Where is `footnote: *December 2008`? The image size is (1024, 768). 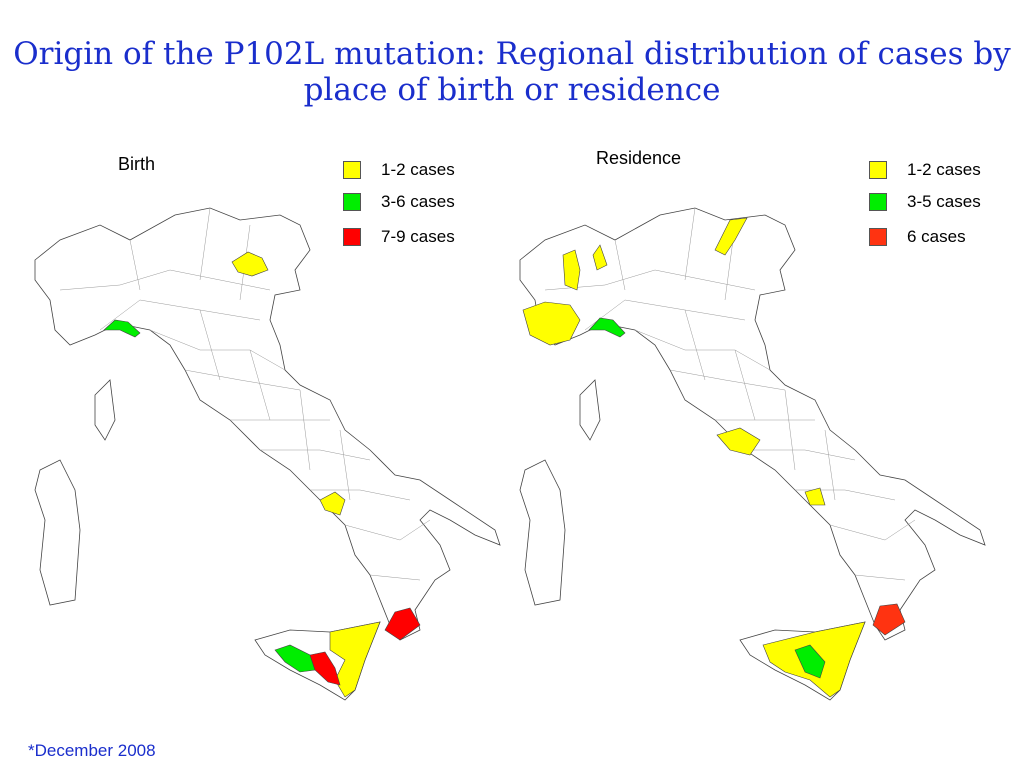 footnote: *December 2008 is located at coordinates (92, 750).